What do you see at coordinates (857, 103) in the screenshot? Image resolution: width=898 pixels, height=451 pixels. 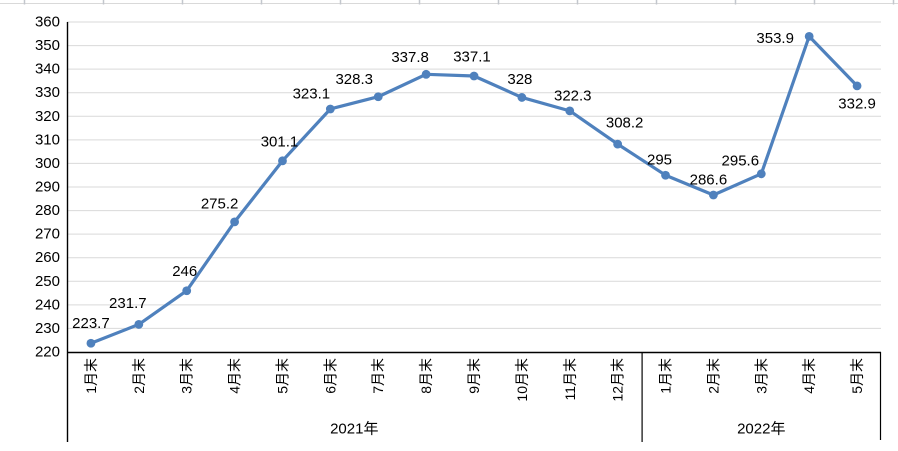 I see `data-point-label: 332.9` at bounding box center [857, 103].